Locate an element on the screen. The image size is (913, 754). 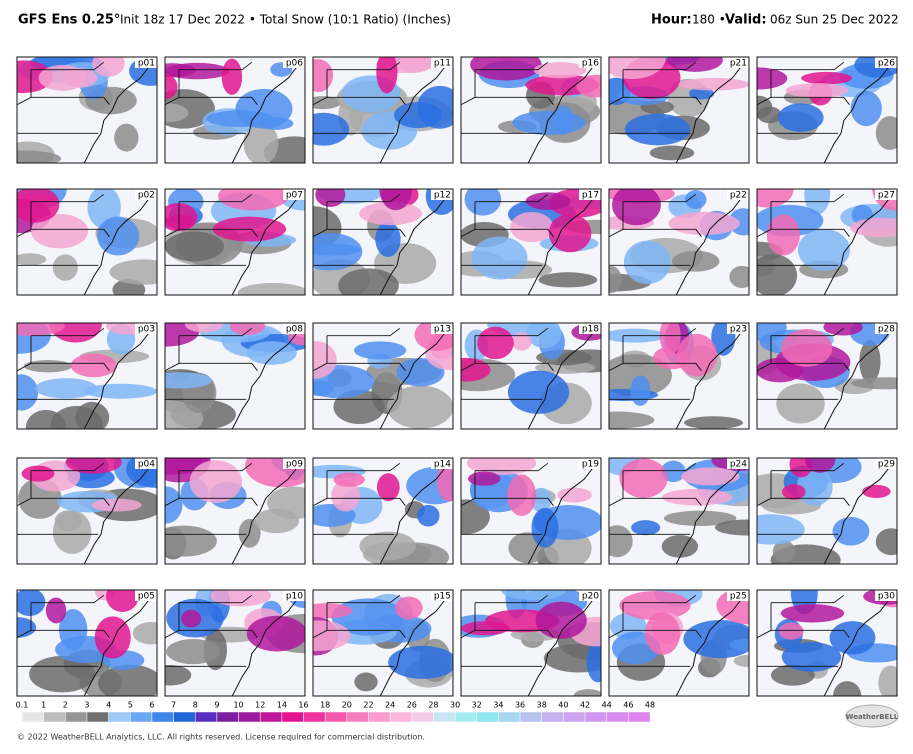
colorbar-label: 46 is located at coordinates (628, 705).